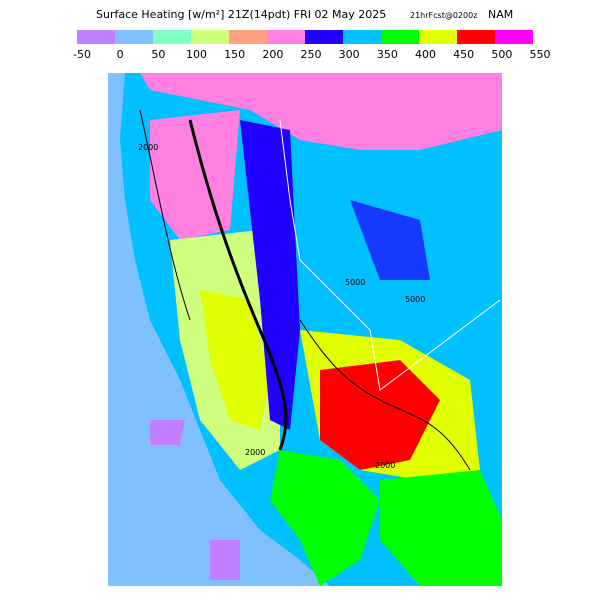  What do you see at coordinates (120, 54) in the screenshot?
I see `colorbar-label: 0` at bounding box center [120, 54].